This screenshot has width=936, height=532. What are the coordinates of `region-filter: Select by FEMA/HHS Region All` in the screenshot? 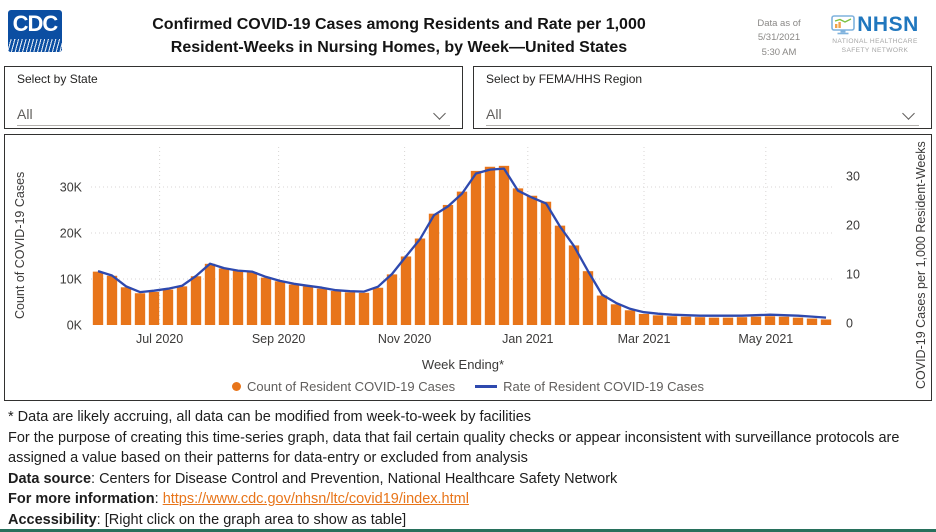 It's located at (702, 97).